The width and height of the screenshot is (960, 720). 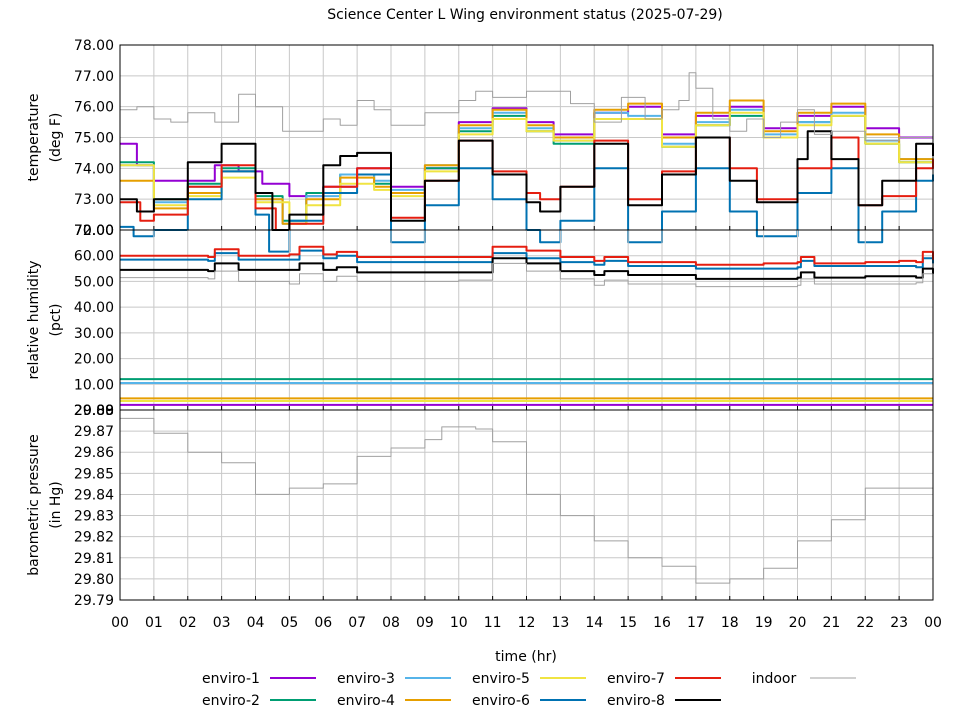 I want to click on x-tick-label: 23, so click(x=899, y=623).